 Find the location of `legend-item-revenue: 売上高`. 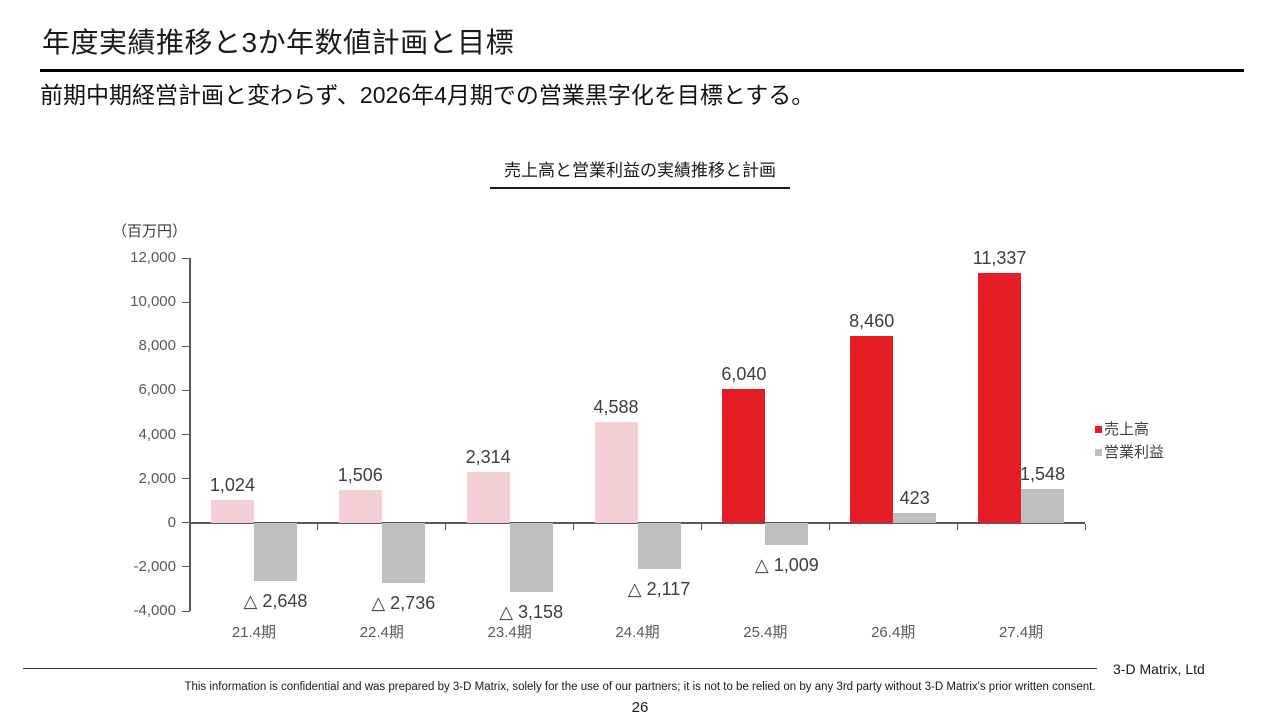

legend-item-revenue: 売上高 is located at coordinates (1129, 429).